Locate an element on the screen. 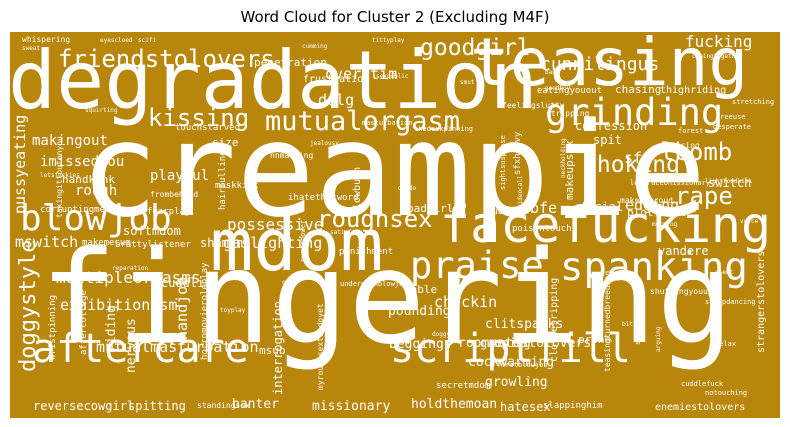 The image size is (790, 427). word-scriptfill: scriptfill is located at coordinates (510, 349).